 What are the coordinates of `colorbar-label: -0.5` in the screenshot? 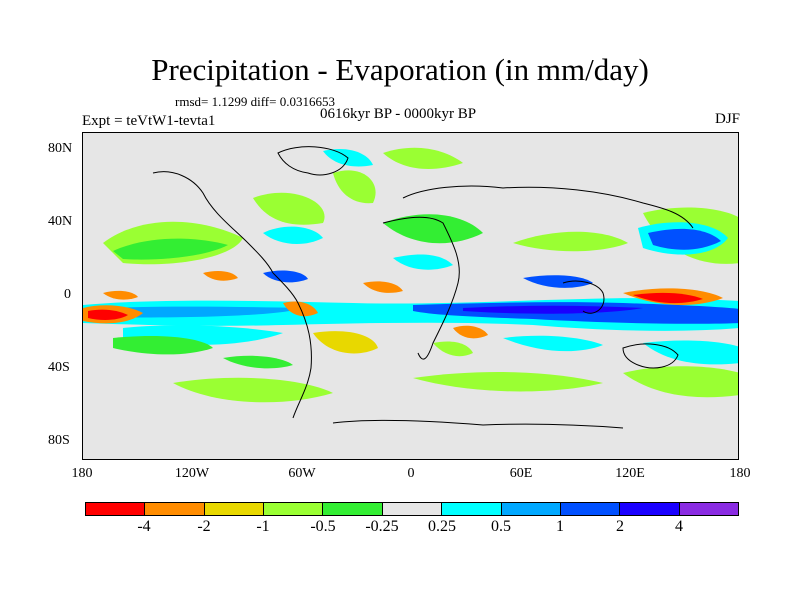 It's located at (323, 526).